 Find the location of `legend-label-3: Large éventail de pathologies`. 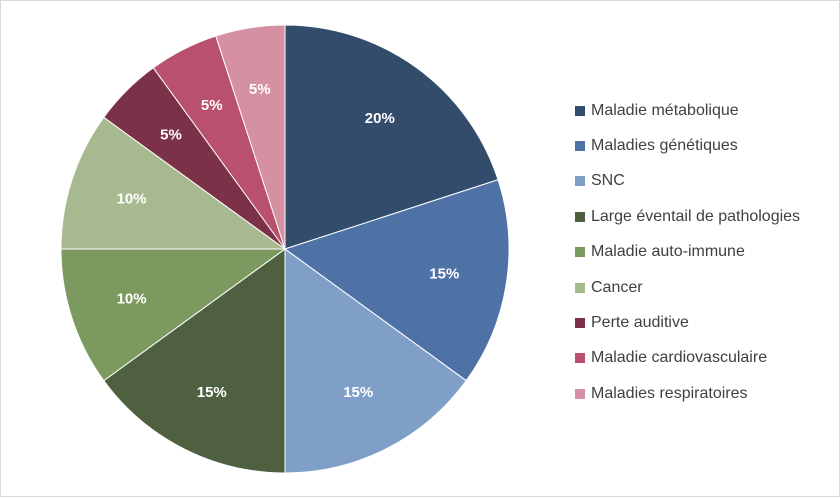

legend-label-3: Large éventail de pathologies is located at coordinates (696, 216).